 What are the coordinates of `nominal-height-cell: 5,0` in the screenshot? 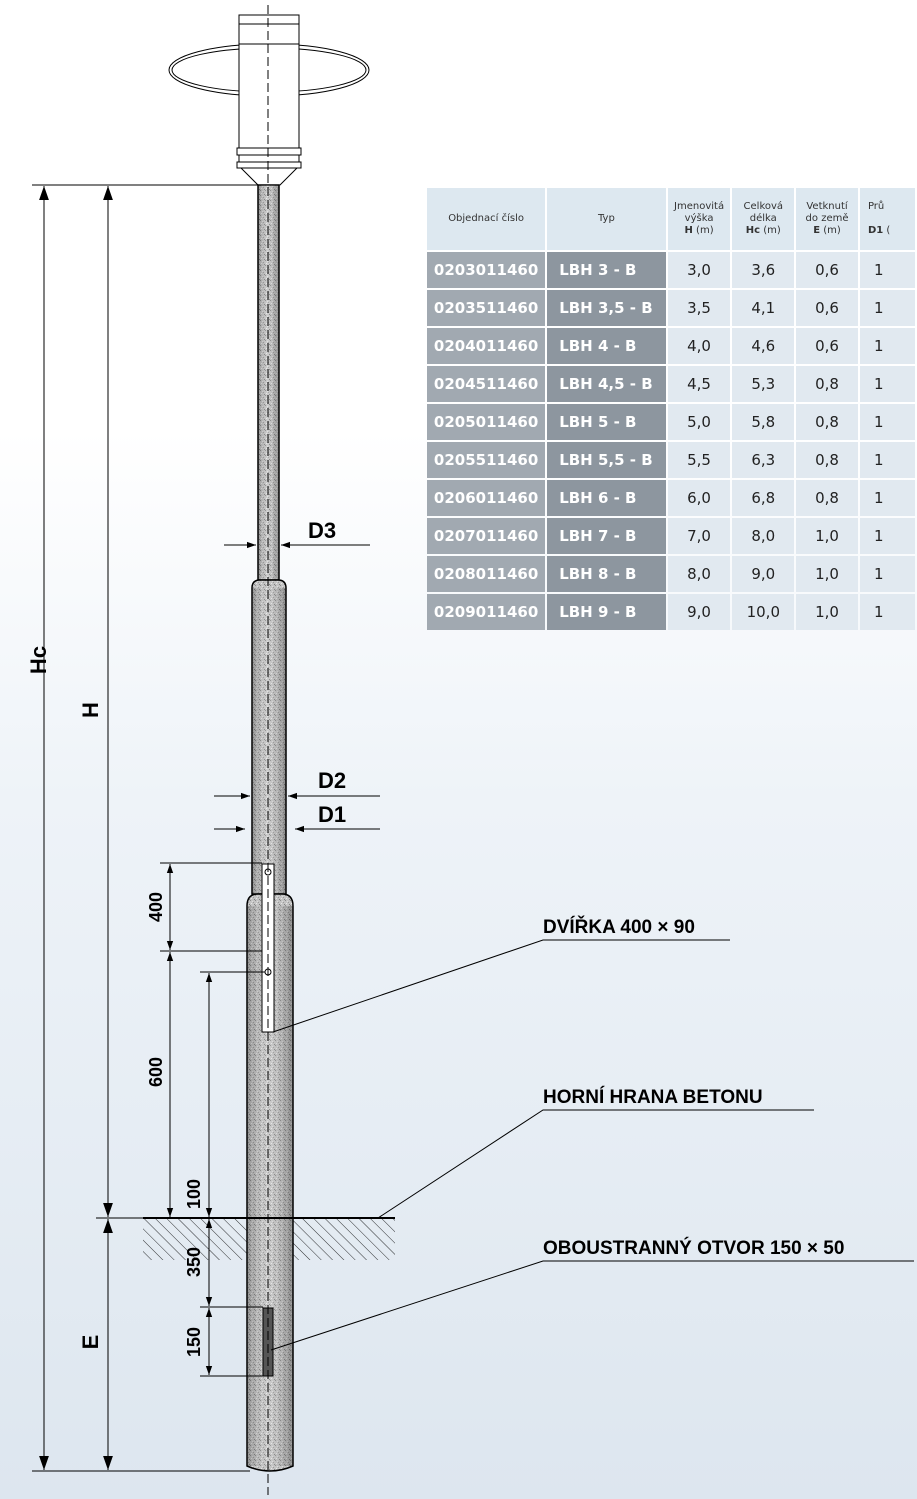 It's located at (699, 422).